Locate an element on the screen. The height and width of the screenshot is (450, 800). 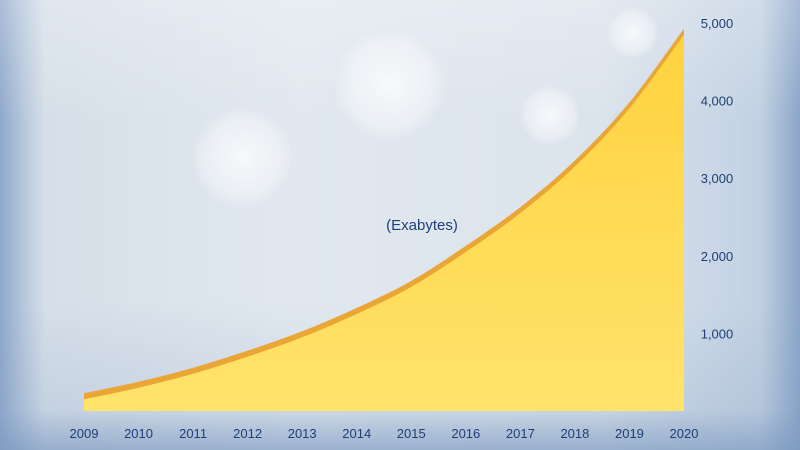
x-tick-label: 2016 is located at coordinates (465, 433).